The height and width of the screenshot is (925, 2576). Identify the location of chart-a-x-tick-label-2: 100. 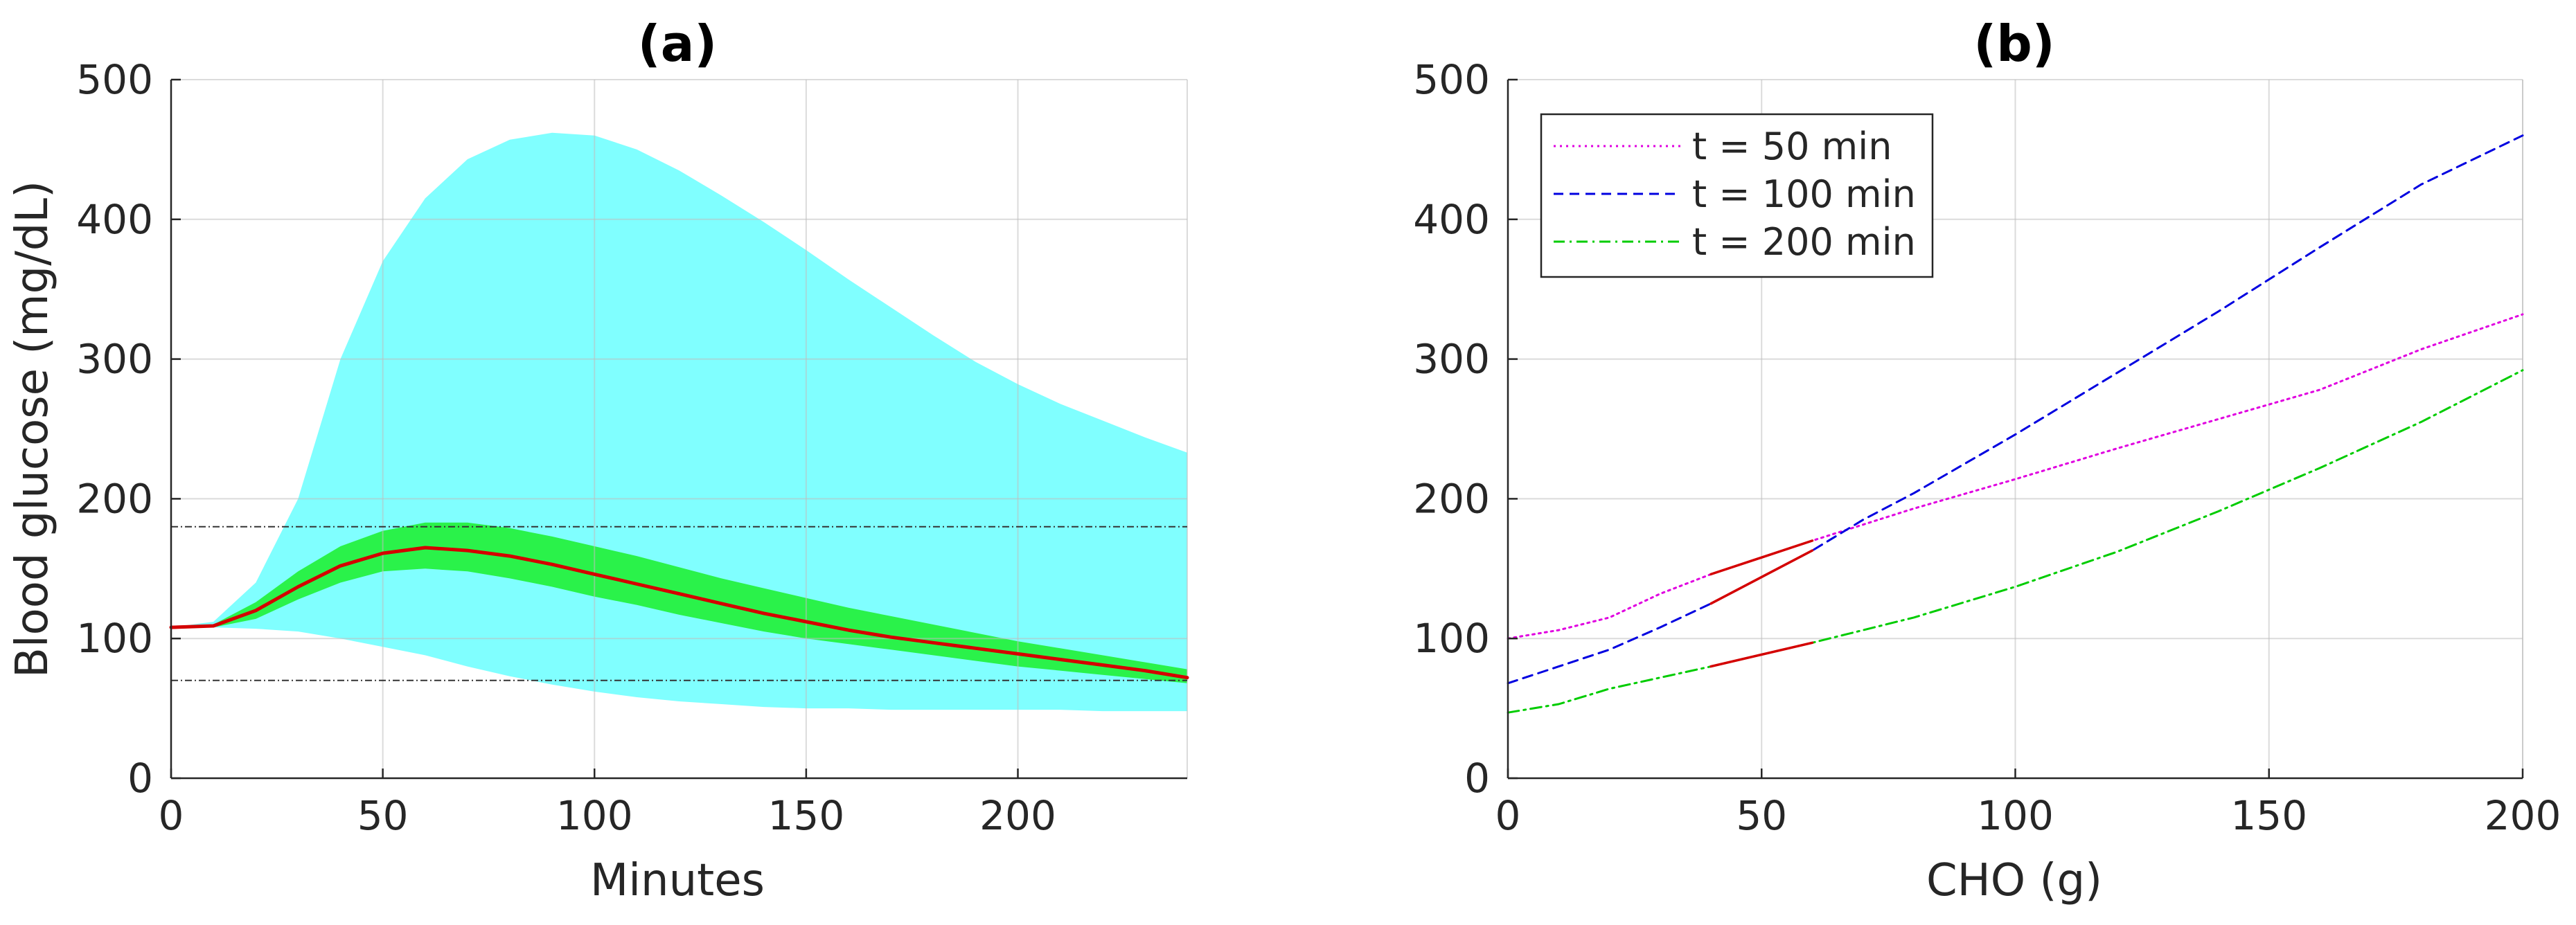
(594, 815).